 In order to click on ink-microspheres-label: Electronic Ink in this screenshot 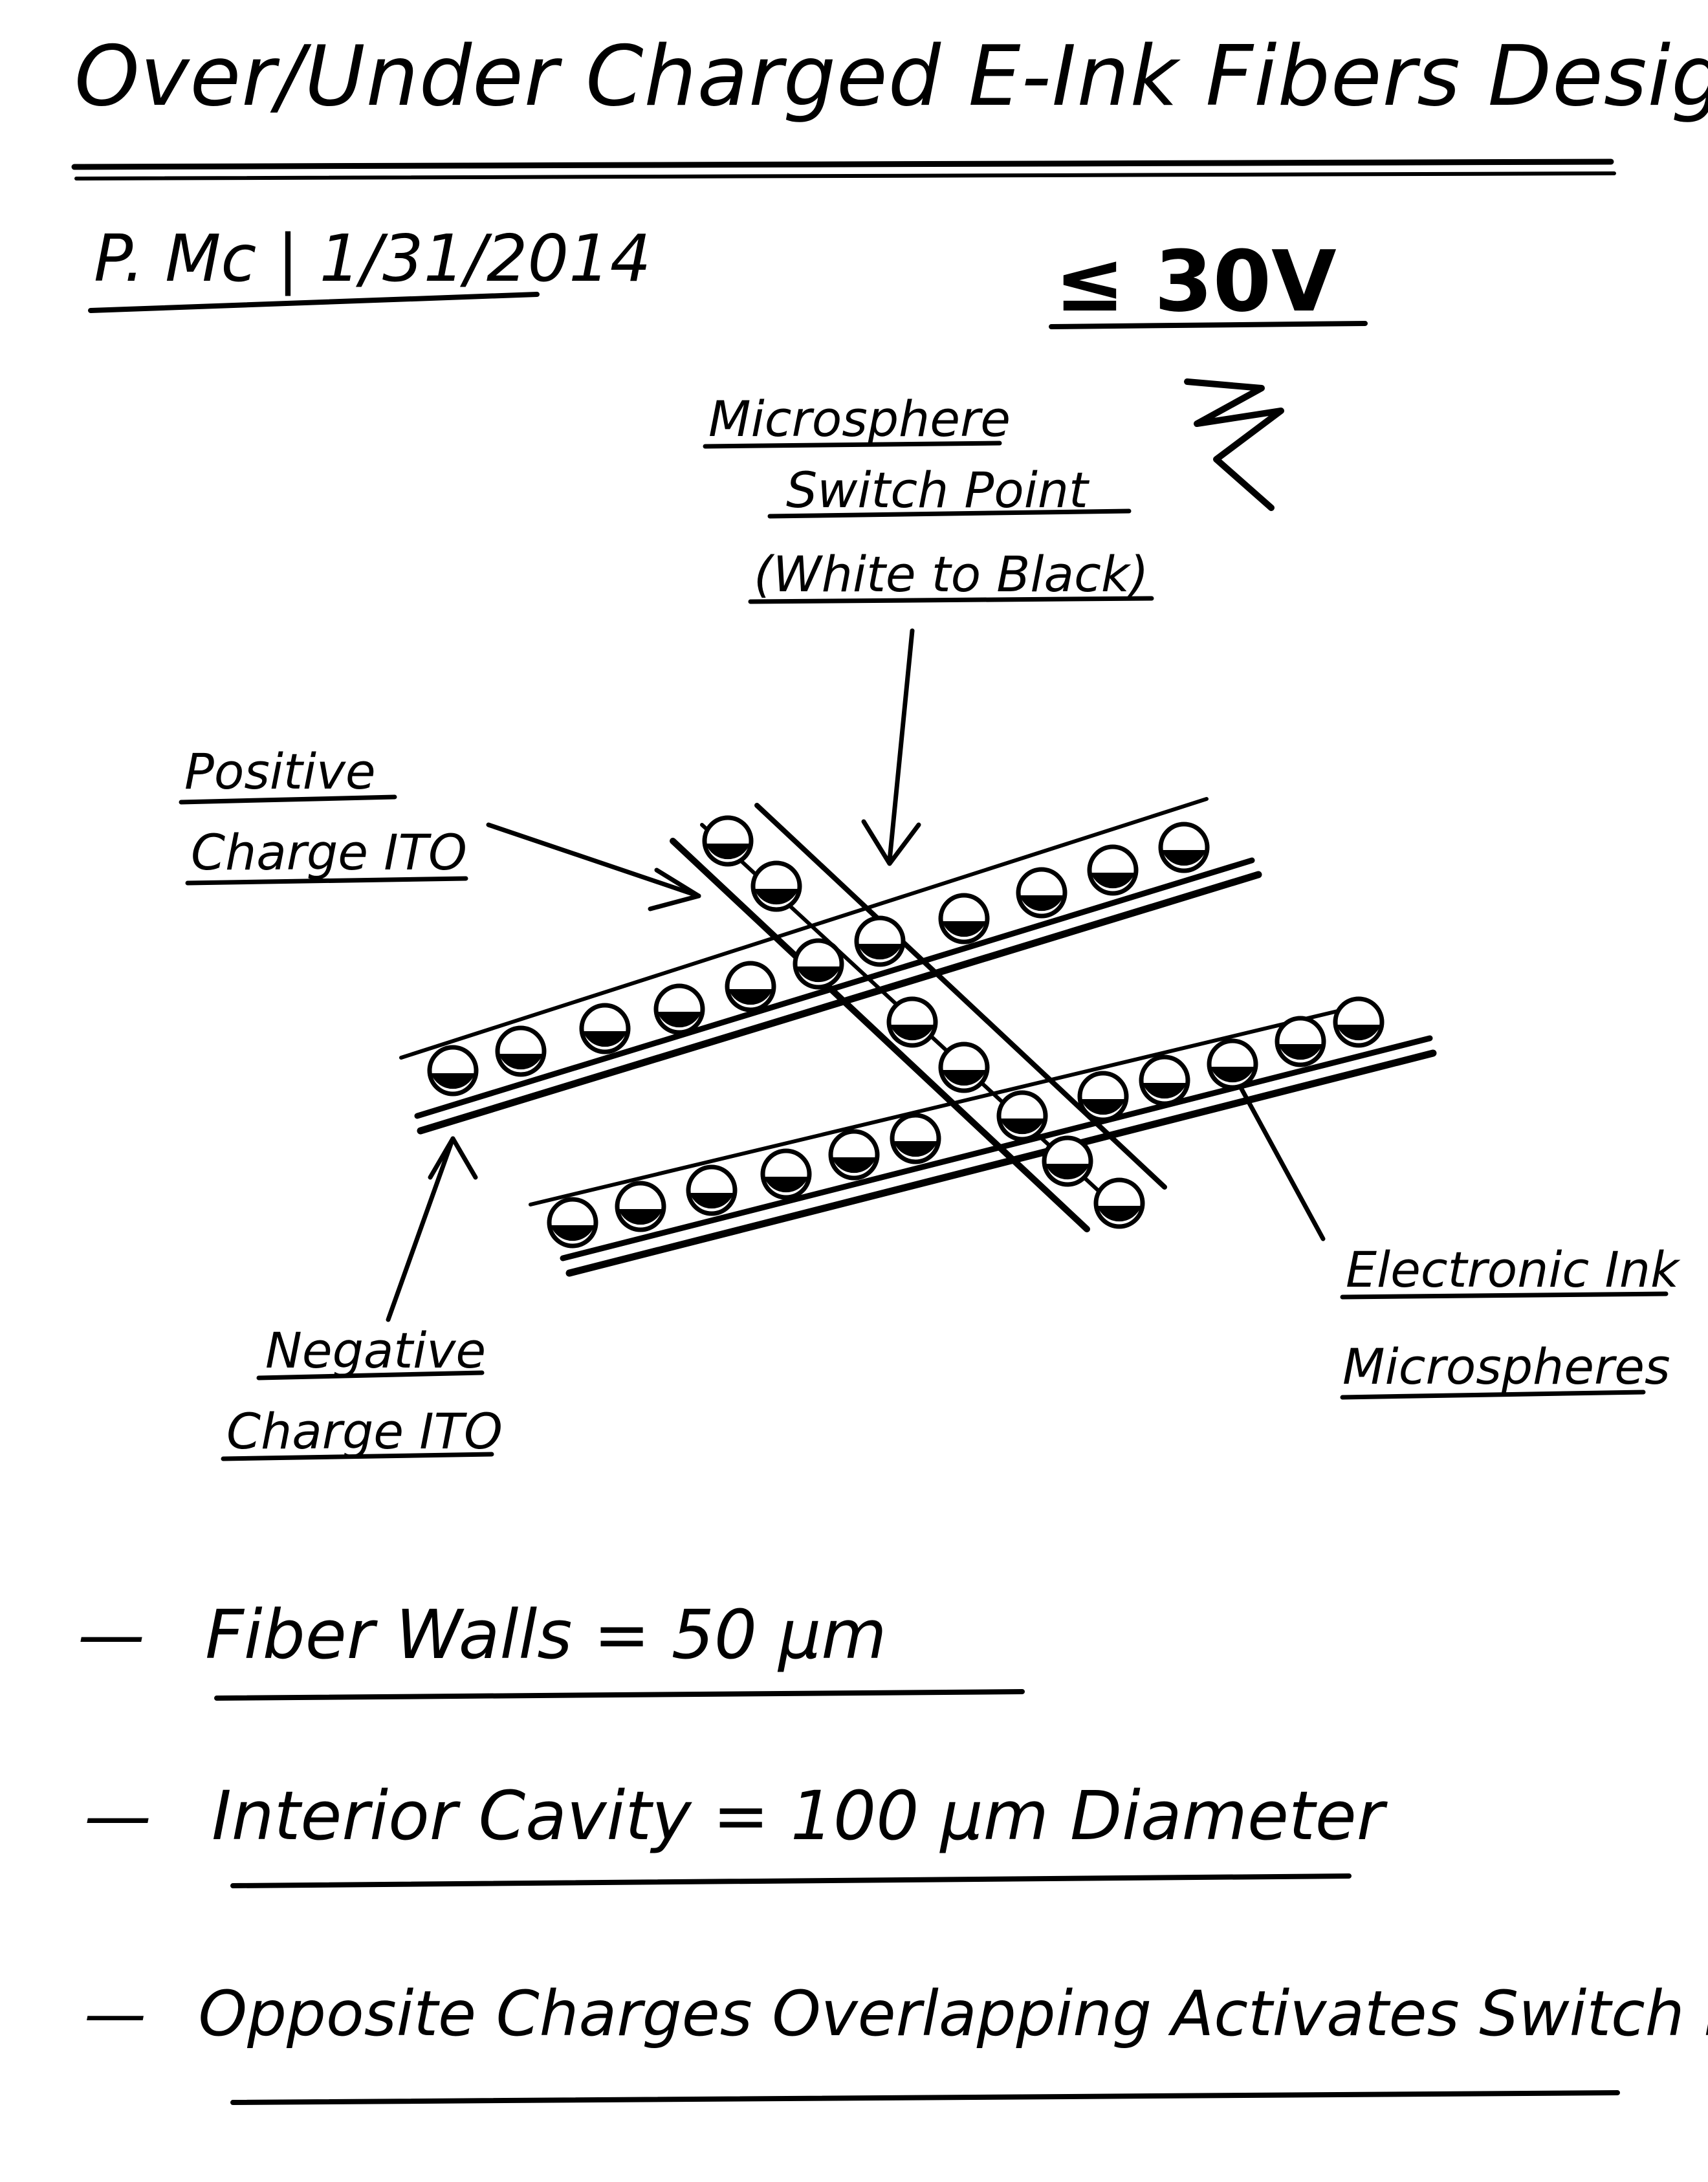, I will do `click(1512, 1270)`.